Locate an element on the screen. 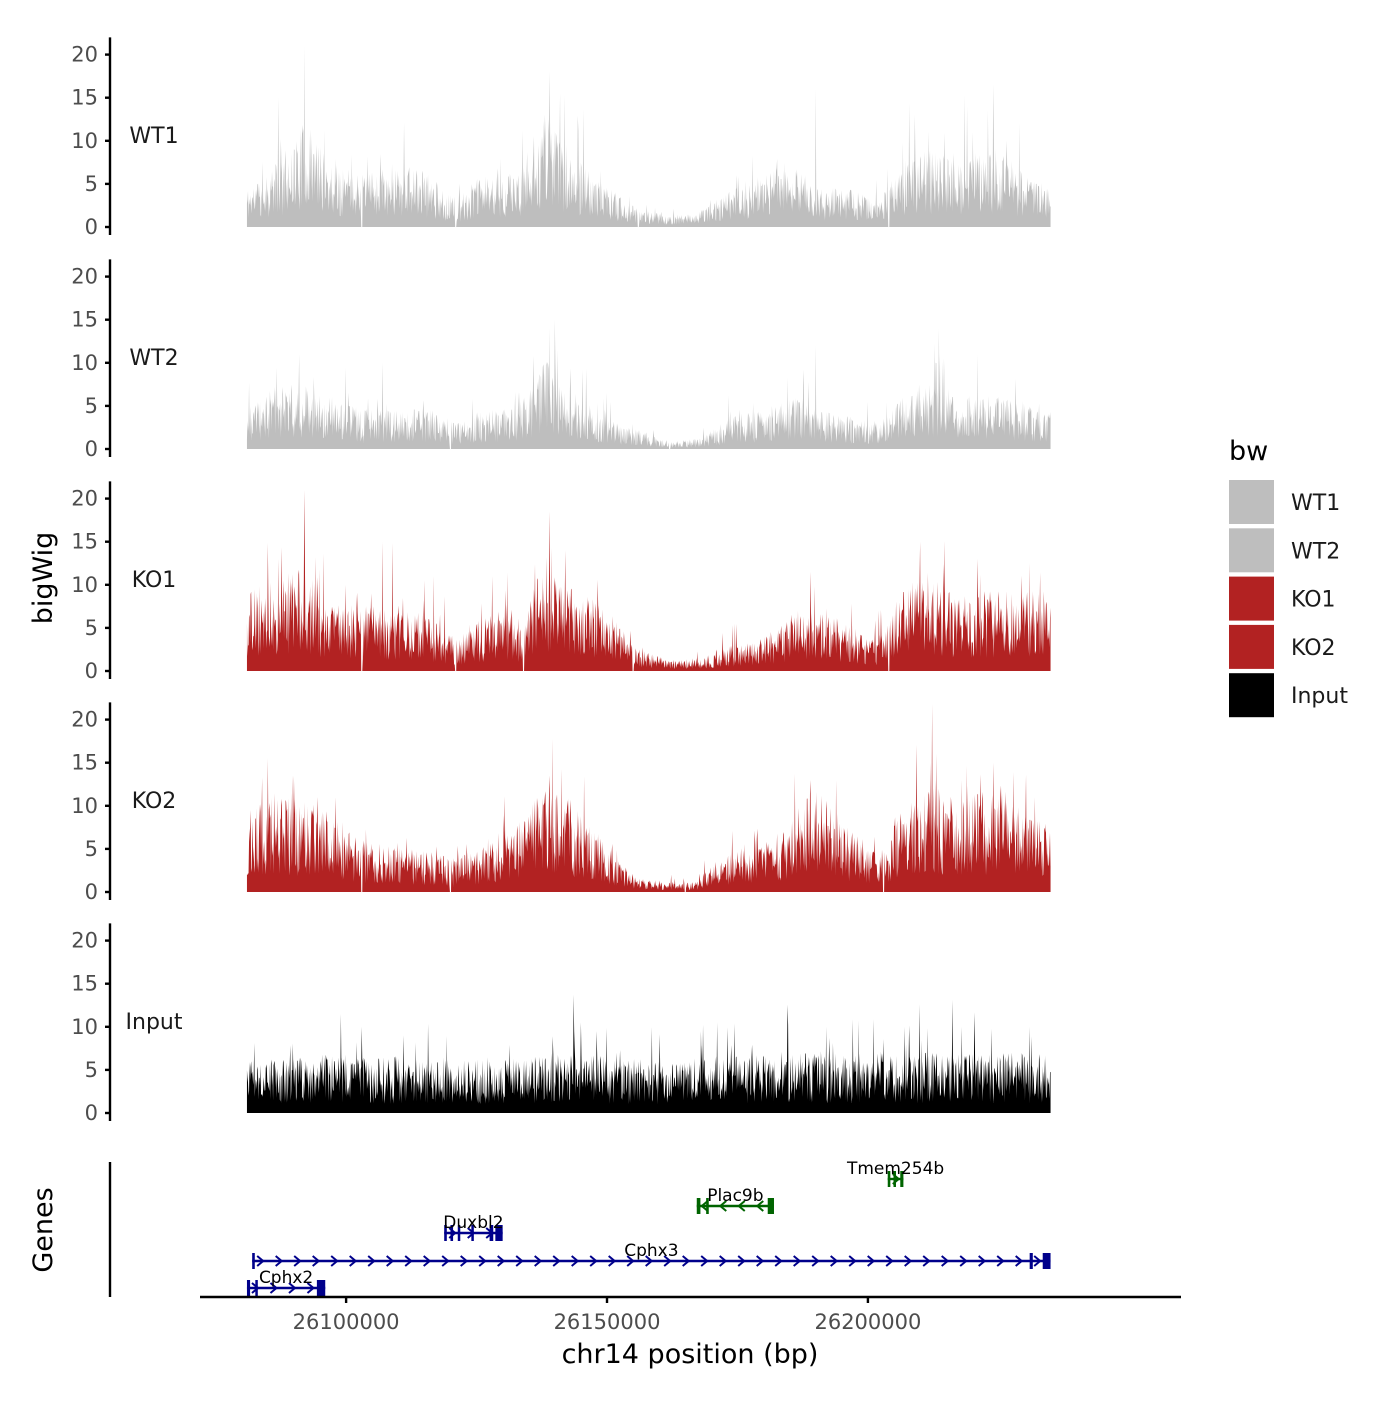  legend-label: KO1 is located at coordinates (1313, 600).